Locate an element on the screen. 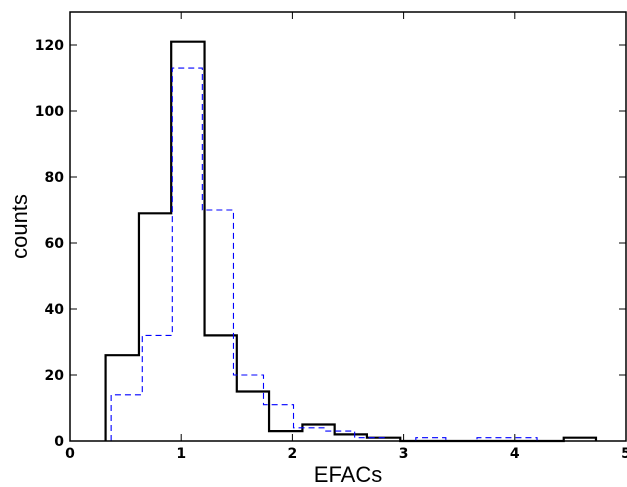 This screenshot has height=487, width=627. y-tick-label: 20 is located at coordinates (55, 376).